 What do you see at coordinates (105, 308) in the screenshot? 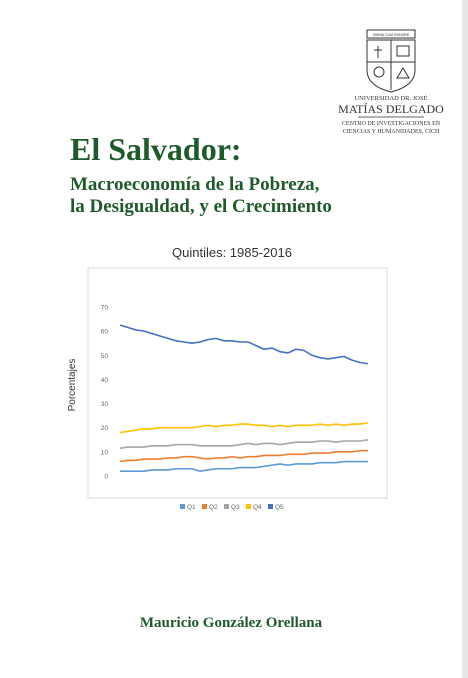
I see `y-tick-label: 70` at bounding box center [105, 308].